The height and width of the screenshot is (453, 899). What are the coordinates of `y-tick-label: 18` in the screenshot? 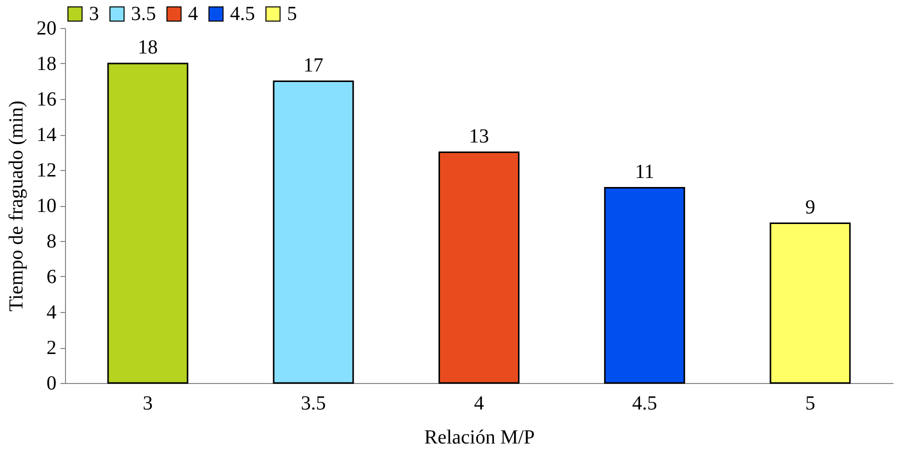 It's located at (46, 64).